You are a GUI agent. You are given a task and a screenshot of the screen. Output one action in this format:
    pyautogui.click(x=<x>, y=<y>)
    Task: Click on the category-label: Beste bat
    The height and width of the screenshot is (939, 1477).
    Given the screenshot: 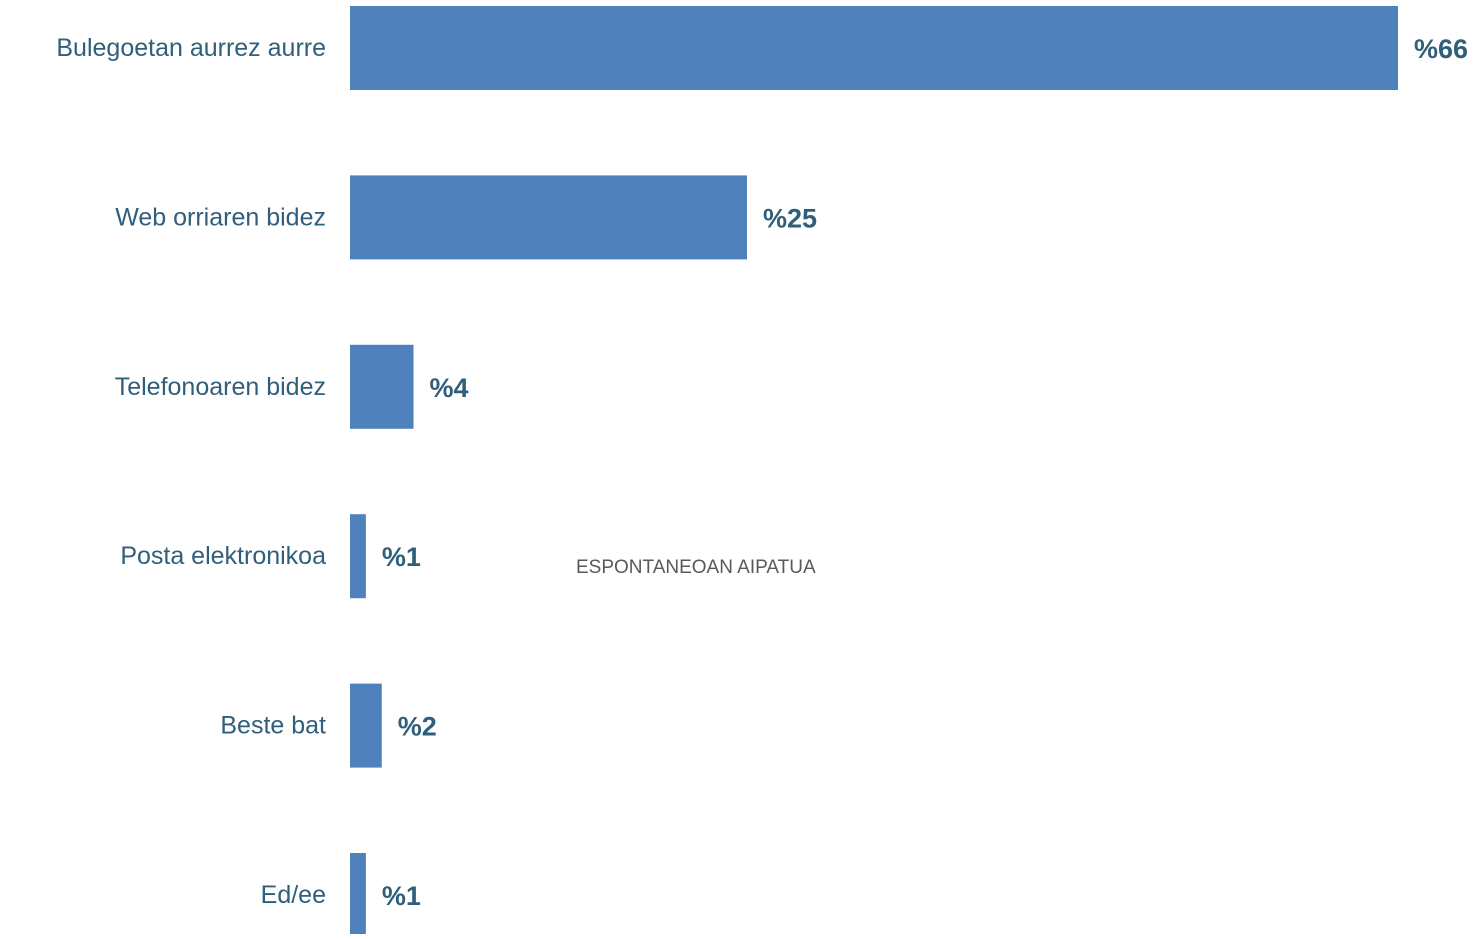 What is the action you would take?
    pyautogui.click(x=273, y=726)
    